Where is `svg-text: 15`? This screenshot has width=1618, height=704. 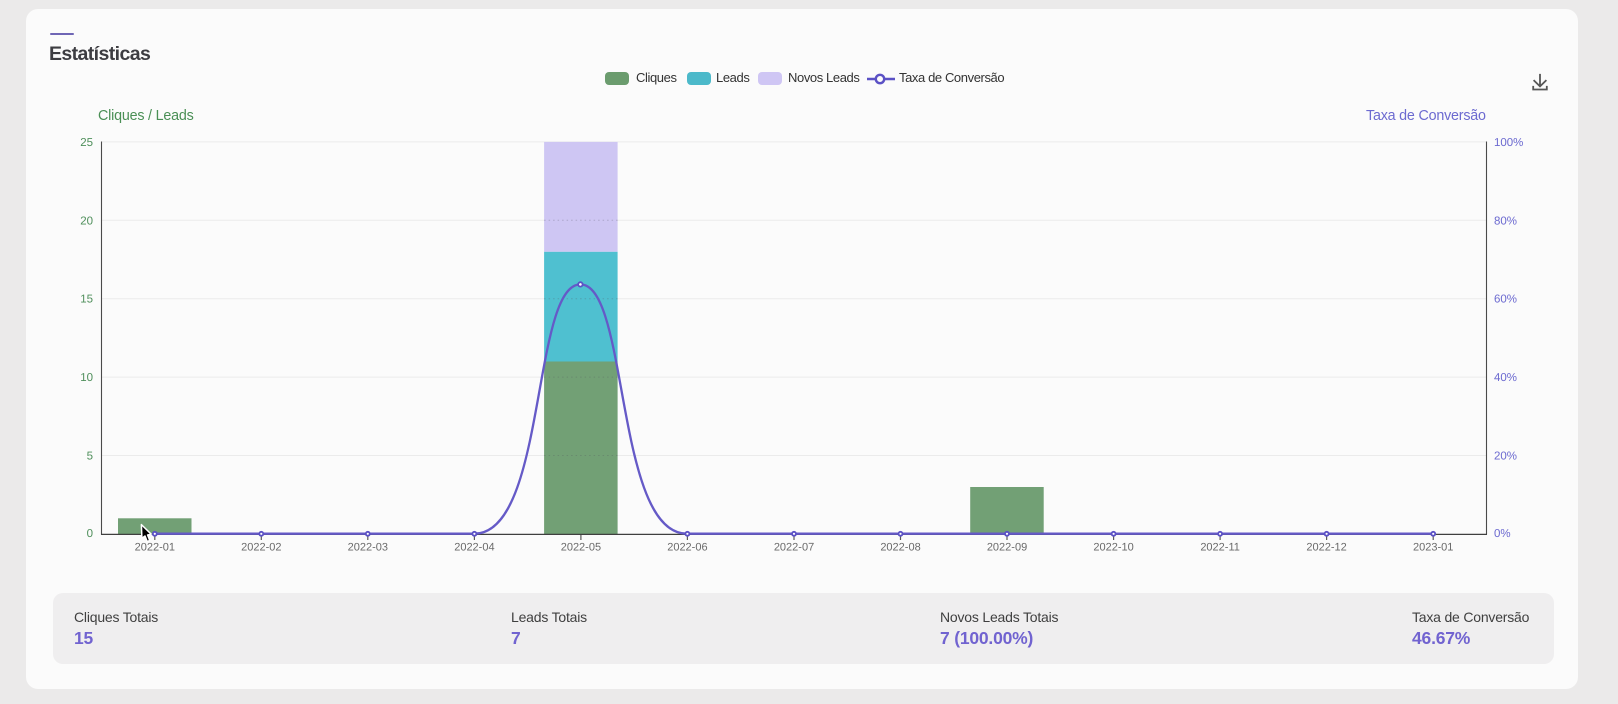 svg-text: 15 is located at coordinates (86, 300).